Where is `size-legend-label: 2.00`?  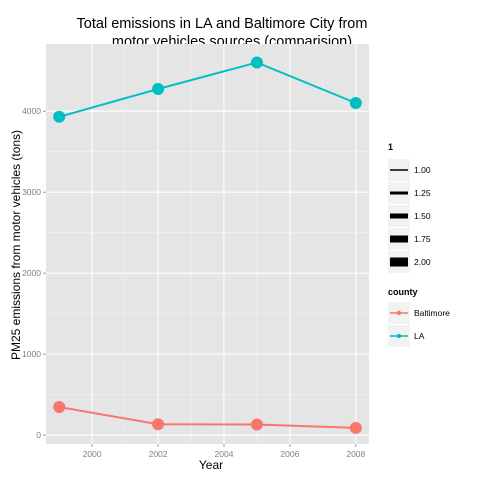
size-legend-label: 2.00 is located at coordinates (422, 262).